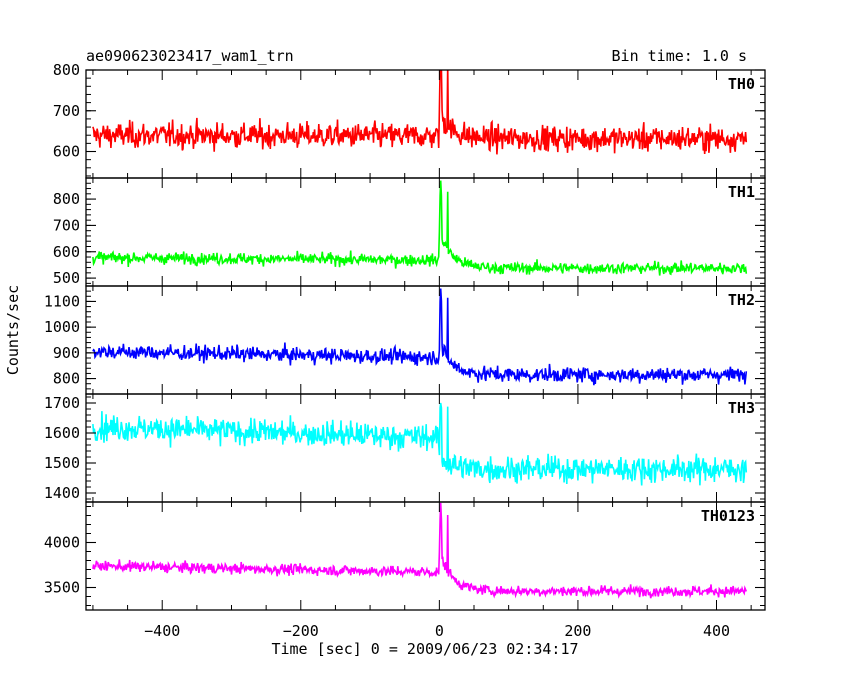 The height and width of the screenshot is (680, 850). What do you see at coordinates (190, 56) in the screenshot?
I see `chart-title-left: ae090623023417_wam1_trn` at bounding box center [190, 56].